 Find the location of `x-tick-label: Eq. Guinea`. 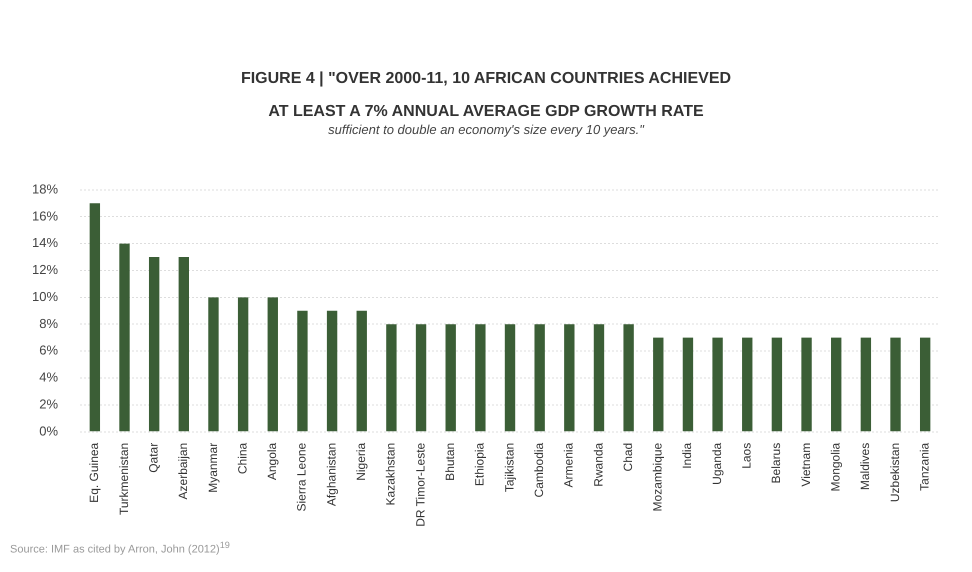

x-tick-label: Eq. Guinea is located at coordinates (94, 472).